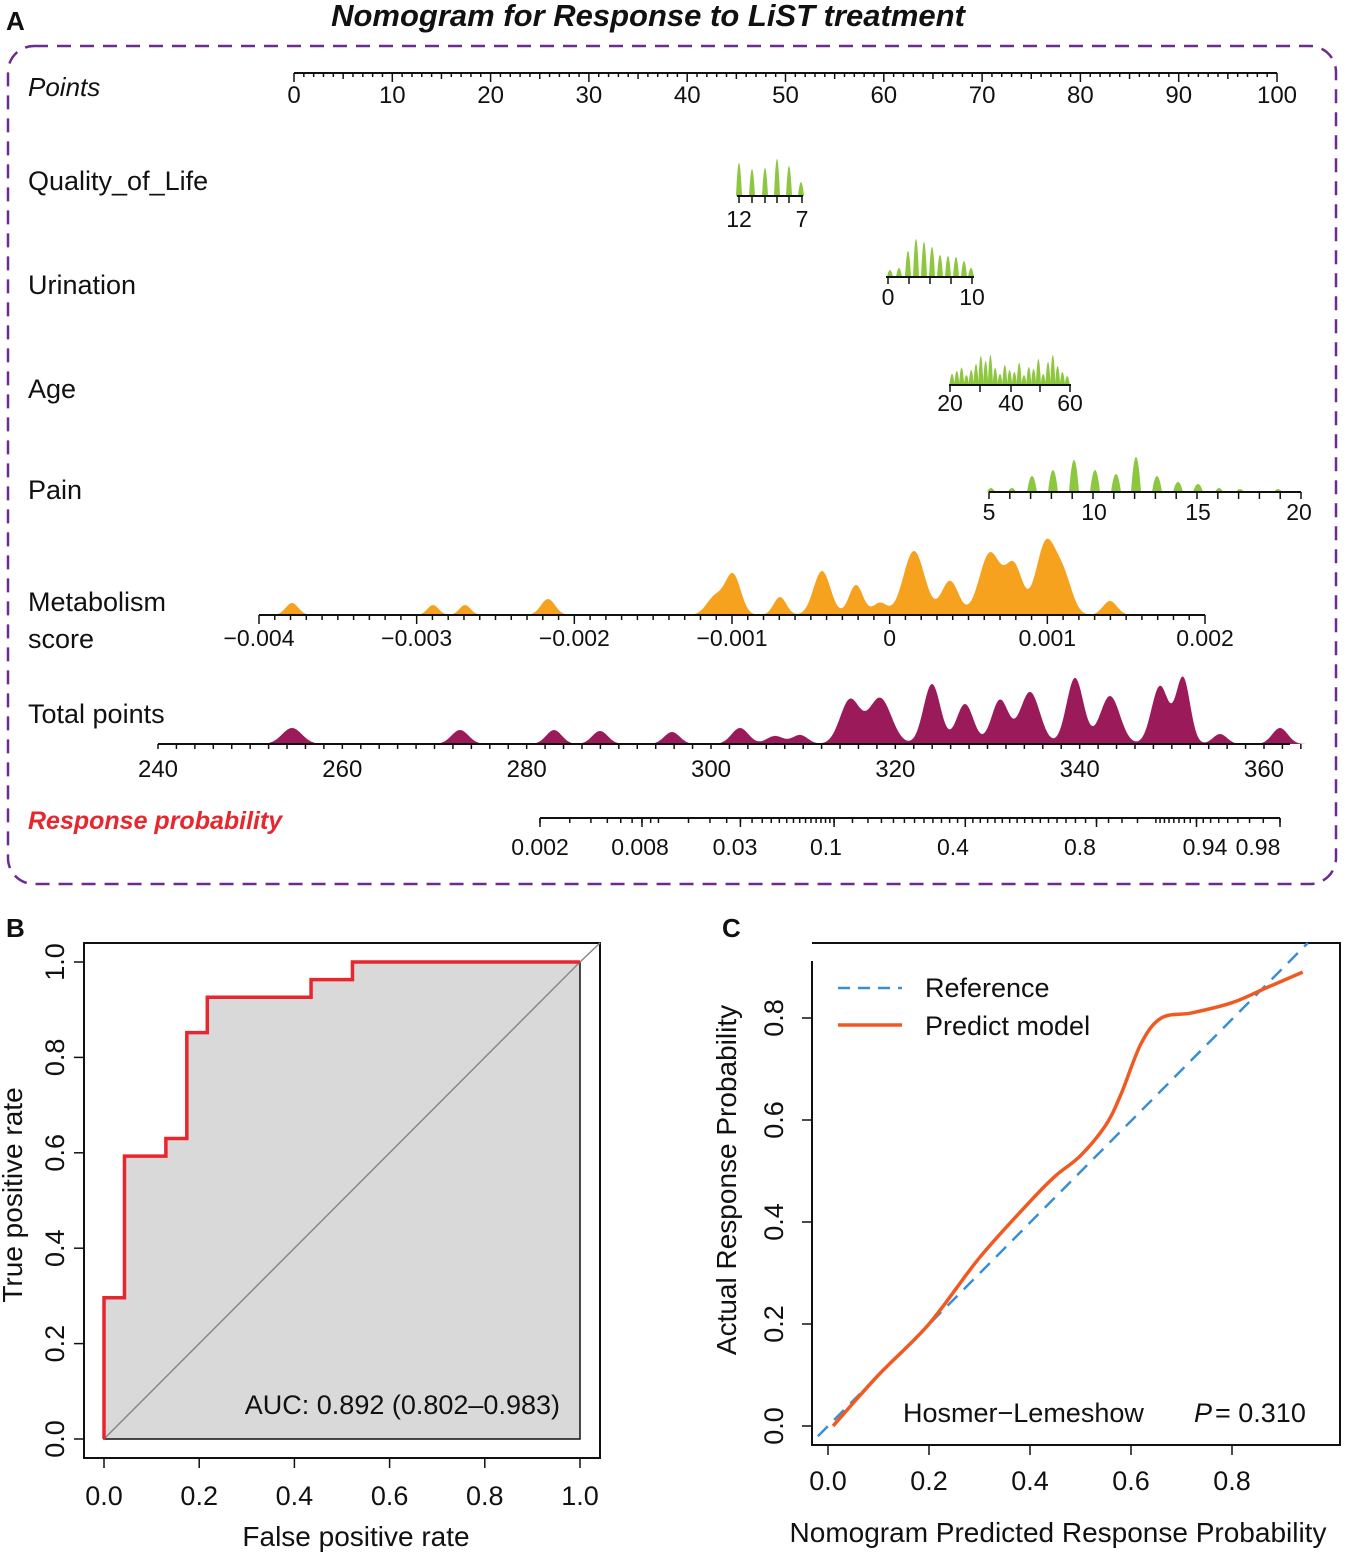 Image resolution: width=1355 pixels, height=1552 pixels. I want to click on hosmer-lemeshow-p: P, so click(1203, 1413).